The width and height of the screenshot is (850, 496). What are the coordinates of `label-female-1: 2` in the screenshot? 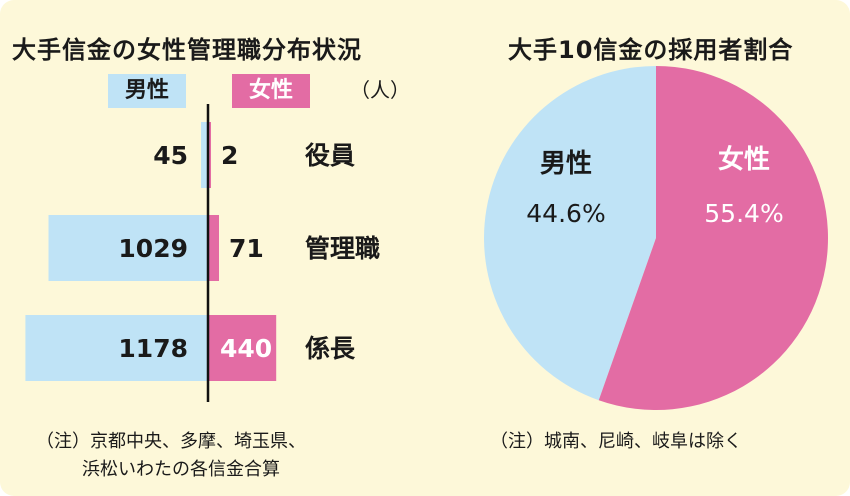 It's located at (229, 155).